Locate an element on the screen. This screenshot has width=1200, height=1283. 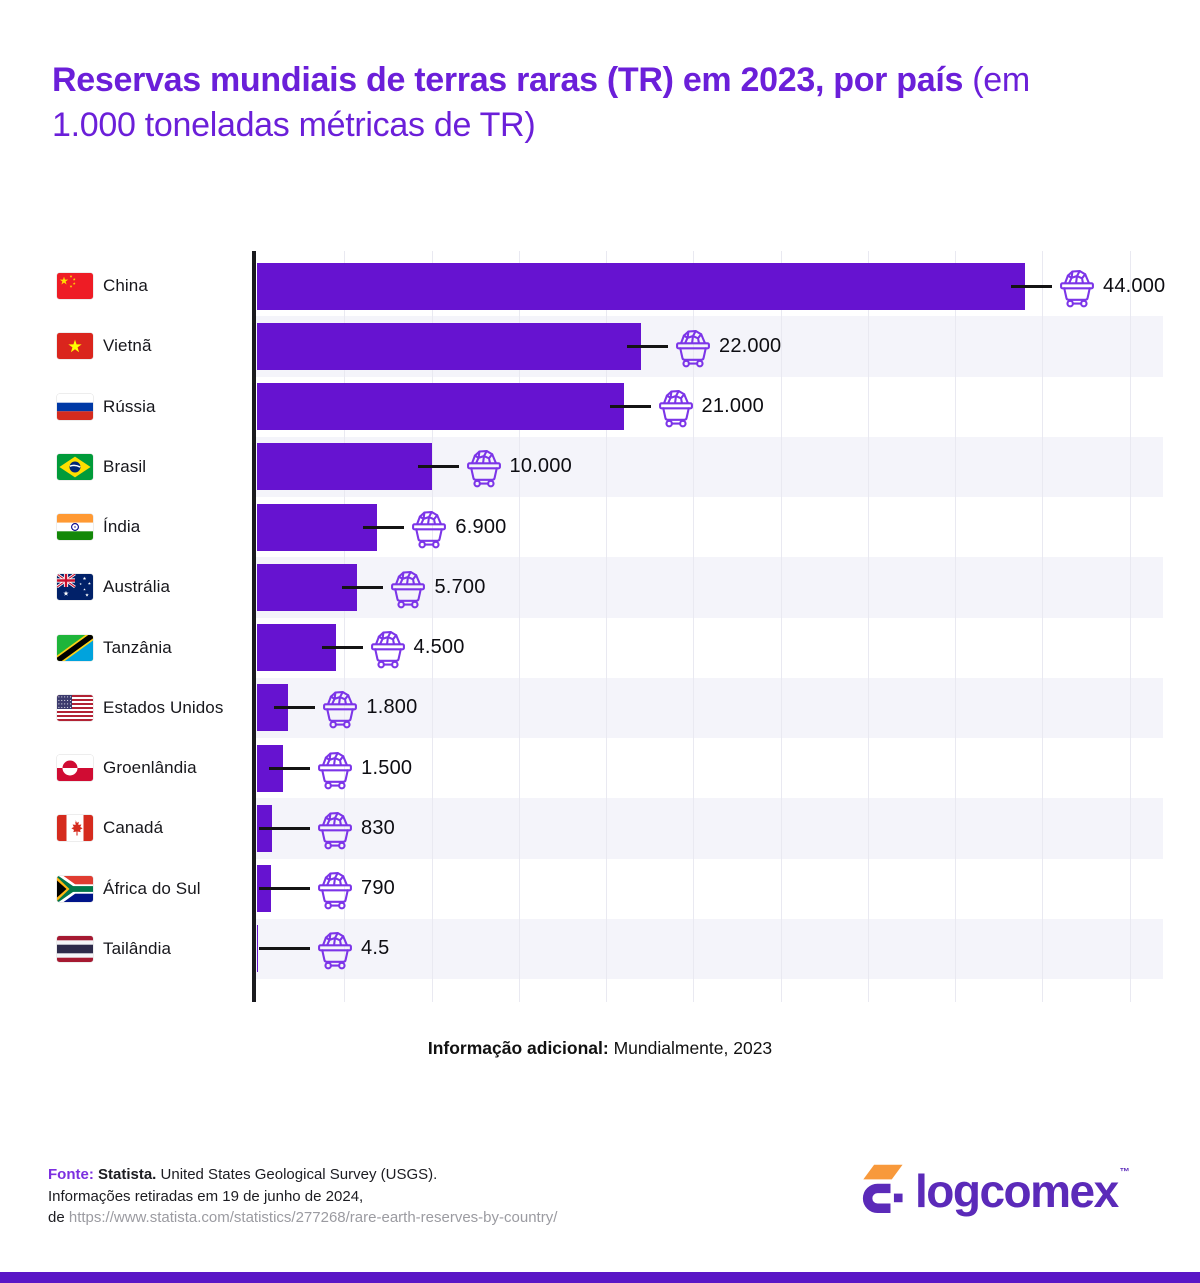
chart-row: Austrália 5.700 is located at coordinates (600, 587).